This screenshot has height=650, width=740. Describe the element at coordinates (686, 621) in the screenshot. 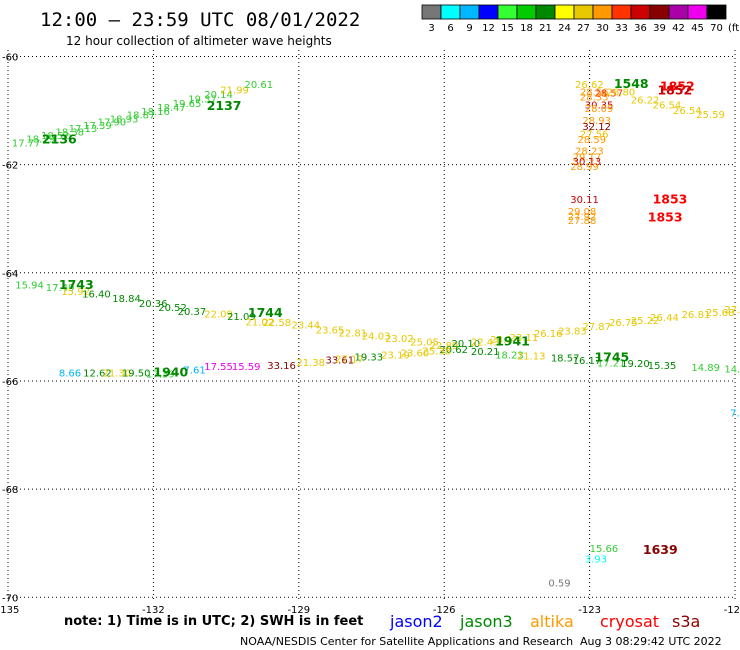

I see `satellite-label-s3a: s3a` at that location.